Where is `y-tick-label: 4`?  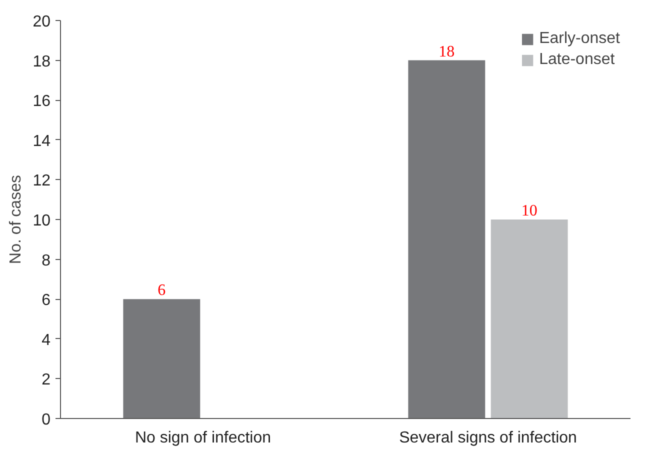
y-tick-label: 4 is located at coordinates (46, 340).